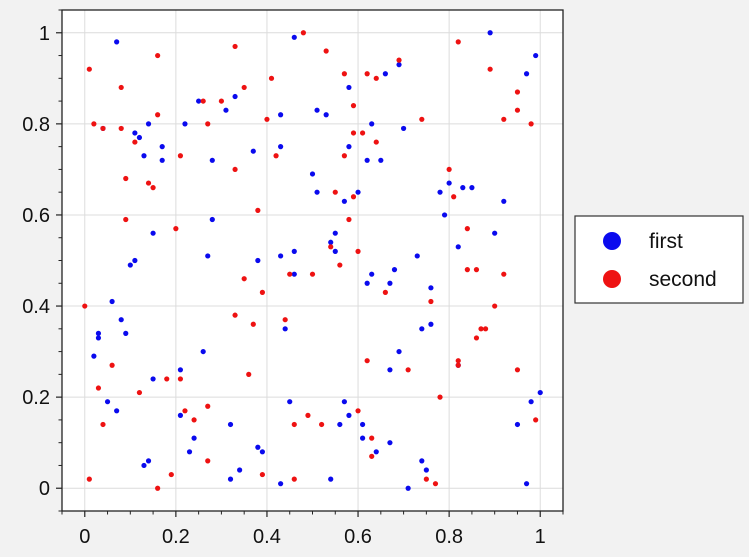  I want to click on y-tick-label: 1, so click(44, 34).